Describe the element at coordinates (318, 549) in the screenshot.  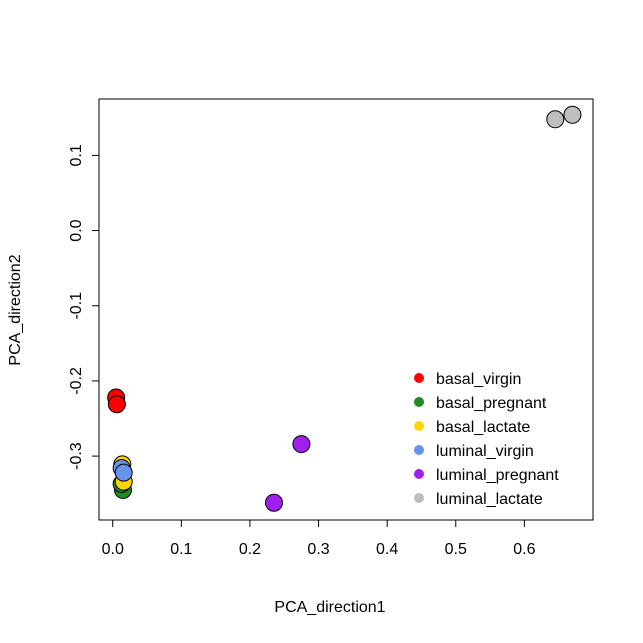
I see `x-tick-label: 0.3` at that location.